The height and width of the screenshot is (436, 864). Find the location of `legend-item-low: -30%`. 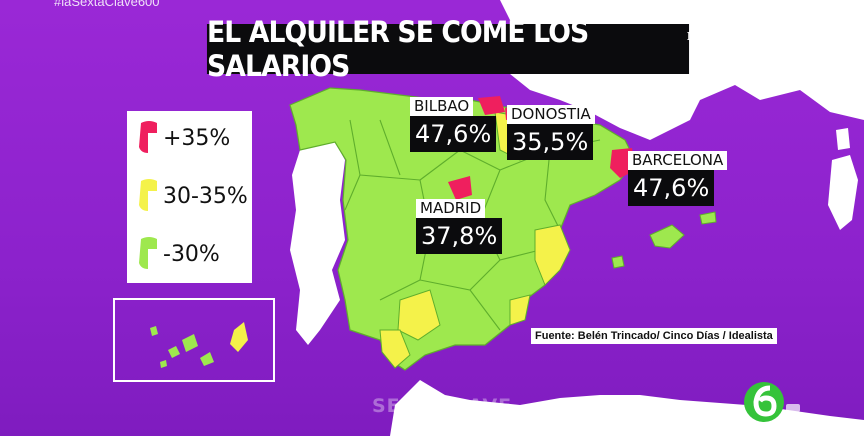

legend-item-low: -30% is located at coordinates (178, 254).